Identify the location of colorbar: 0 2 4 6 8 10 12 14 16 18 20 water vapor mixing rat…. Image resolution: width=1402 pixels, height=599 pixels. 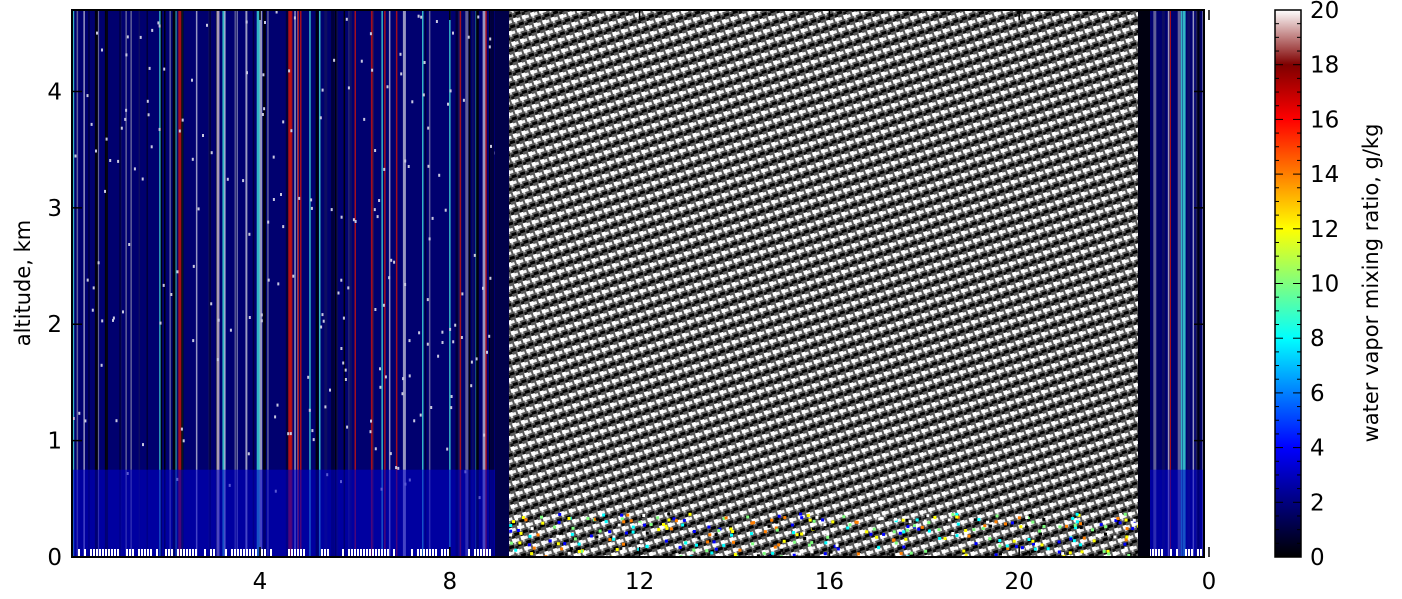
(1328, 285).